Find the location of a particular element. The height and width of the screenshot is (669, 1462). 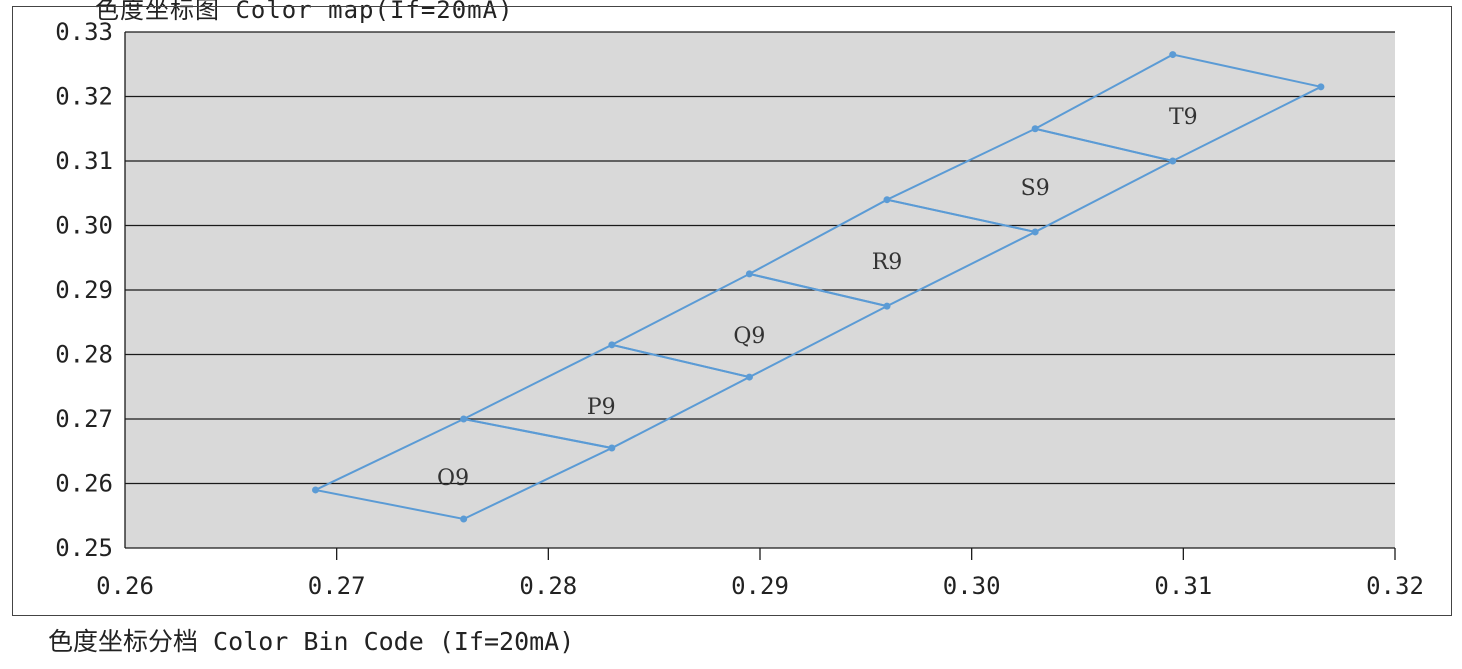

bin-label-R9: R9 is located at coordinates (887, 262).